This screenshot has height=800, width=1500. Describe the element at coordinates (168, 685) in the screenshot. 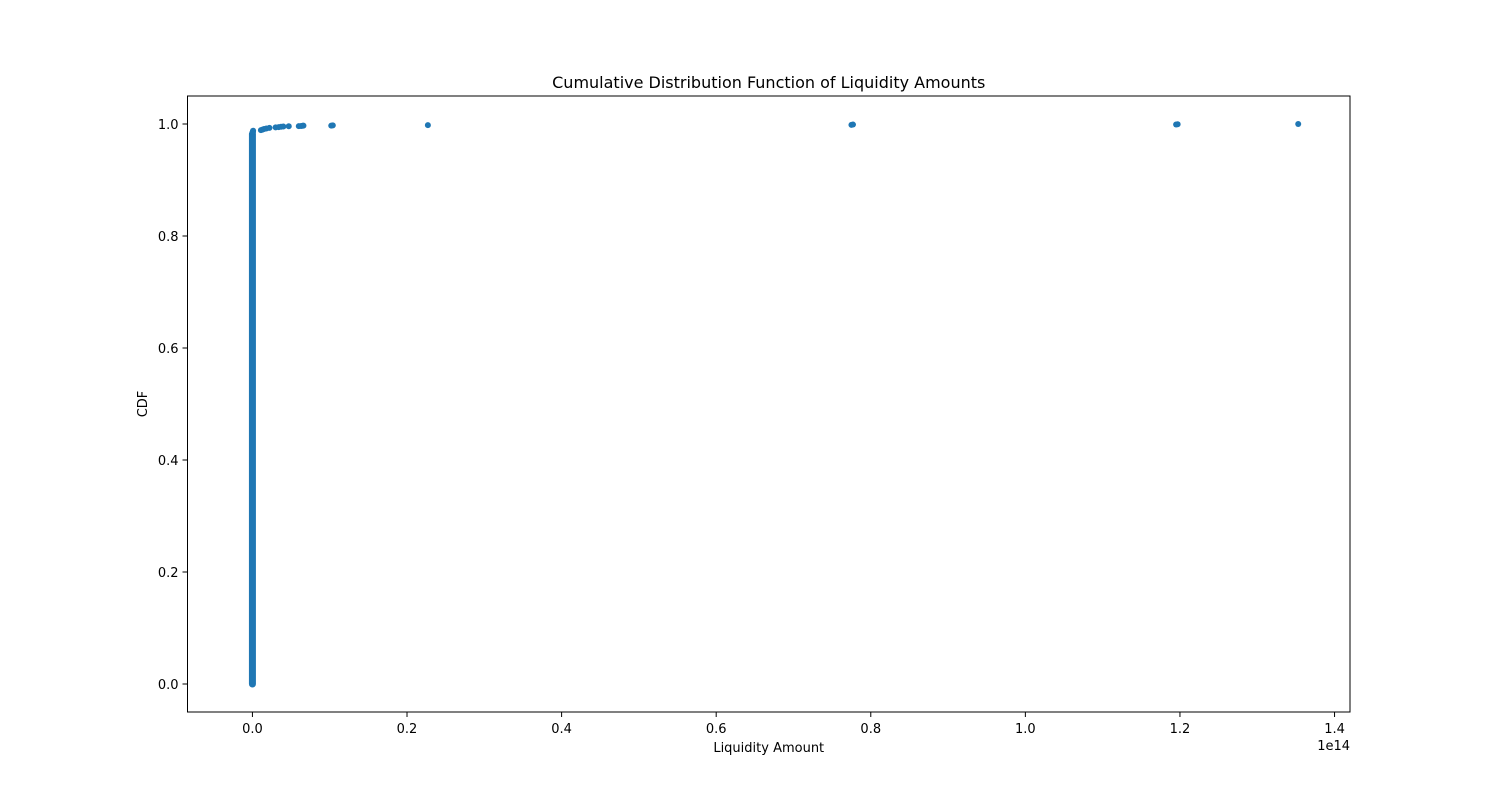

I see `y-tick-label: 0.0` at that location.